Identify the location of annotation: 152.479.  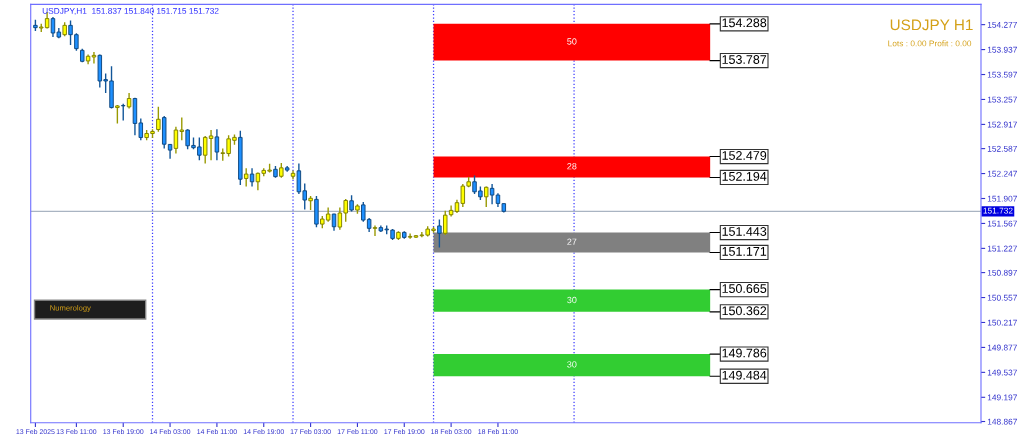
(744, 155).